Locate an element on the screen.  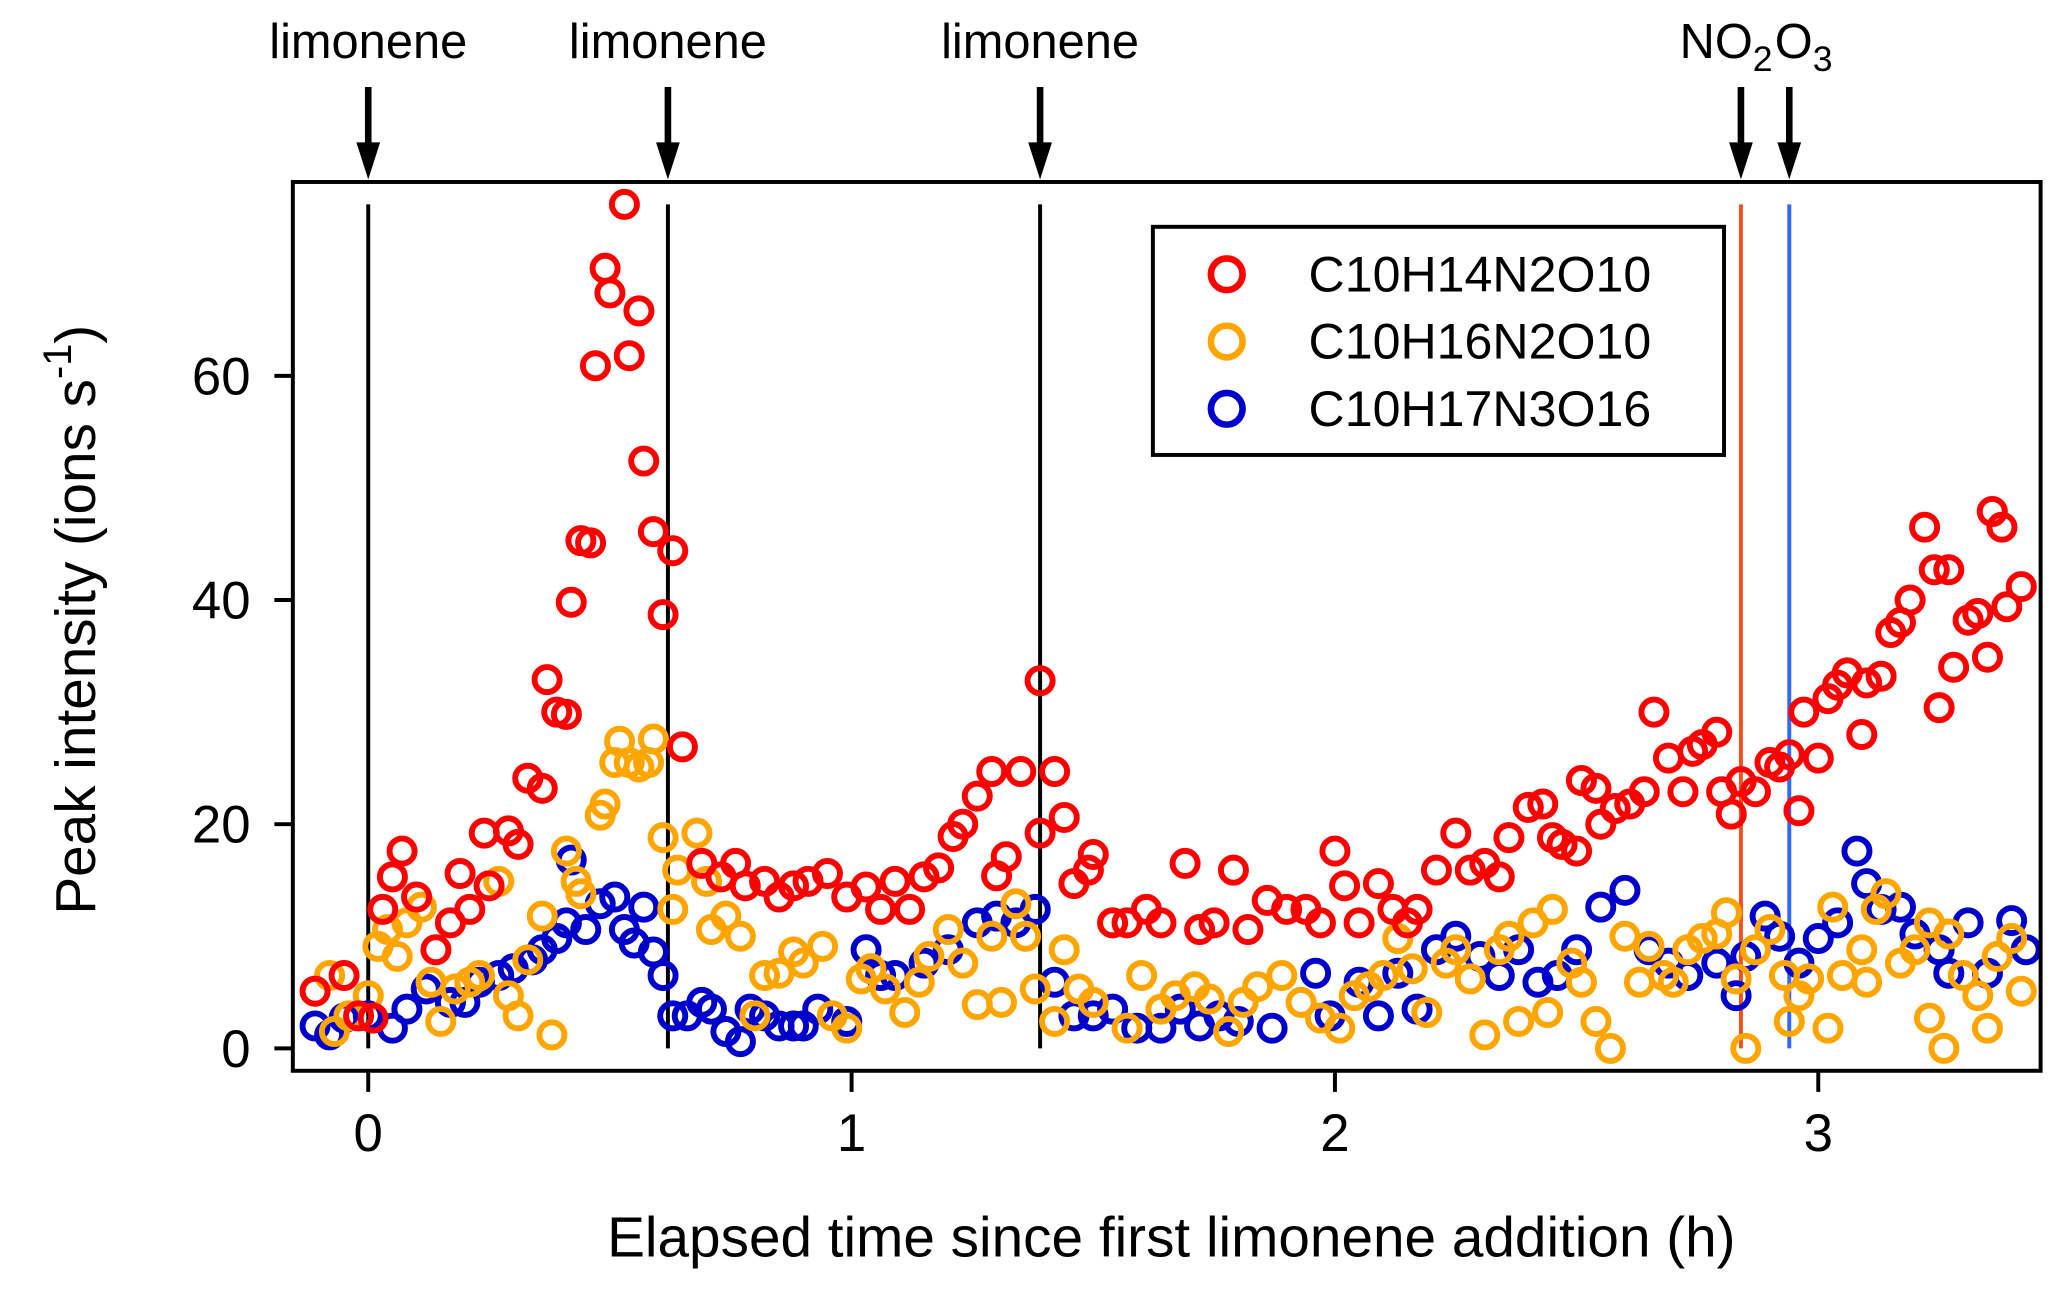
event-label-subscript: 2 is located at coordinates (1763, 59).